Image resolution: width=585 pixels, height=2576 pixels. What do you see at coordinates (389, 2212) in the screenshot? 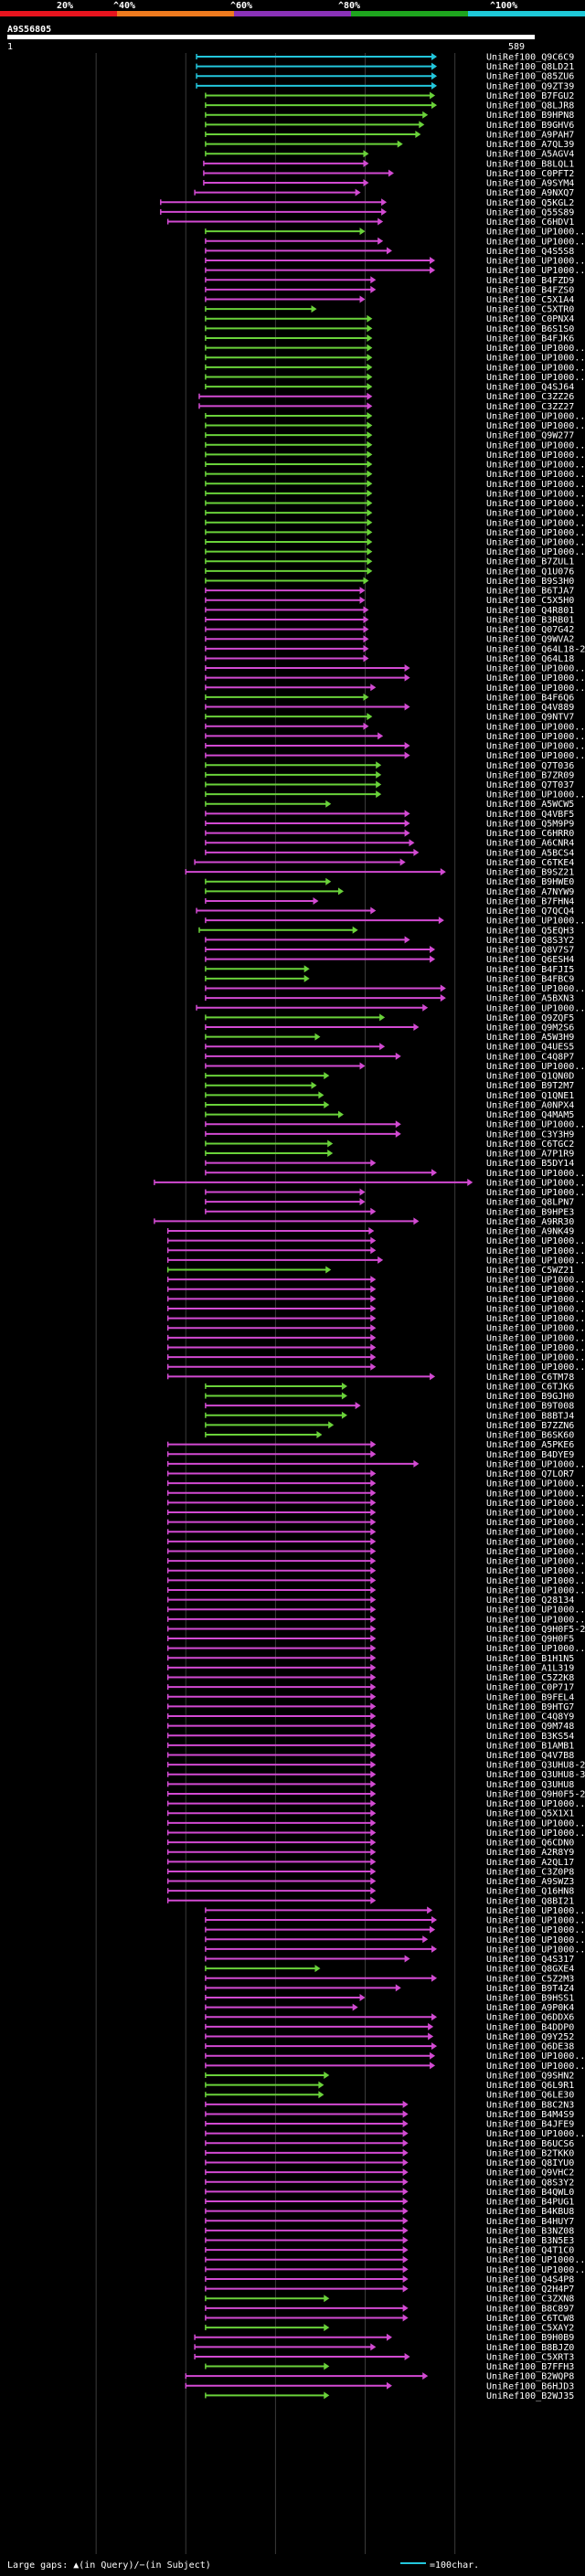
I see `hit-row: UniRef100_B4KBU8` at bounding box center [389, 2212].